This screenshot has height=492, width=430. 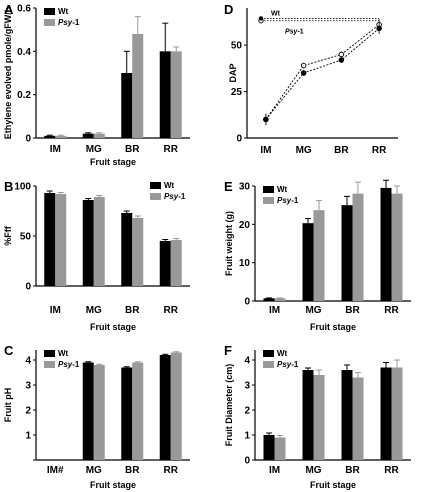 What do you see at coordinates (229, 405) in the screenshot?
I see `y-axis-title: Fruit Diameter (cm)` at bounding box center [229, 405].